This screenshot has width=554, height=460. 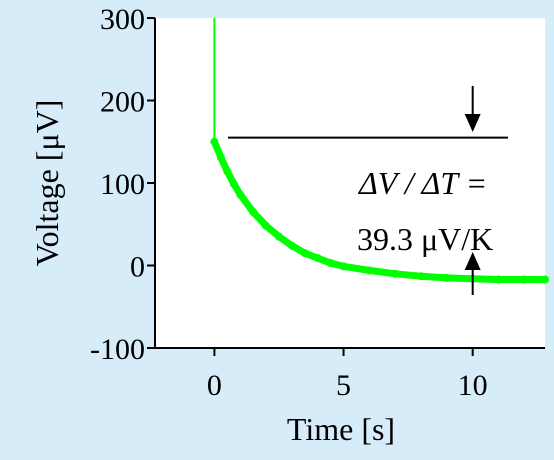 I want to click on seebeck-value-label: 39.3 μV/K, so click(x=425, y=239).